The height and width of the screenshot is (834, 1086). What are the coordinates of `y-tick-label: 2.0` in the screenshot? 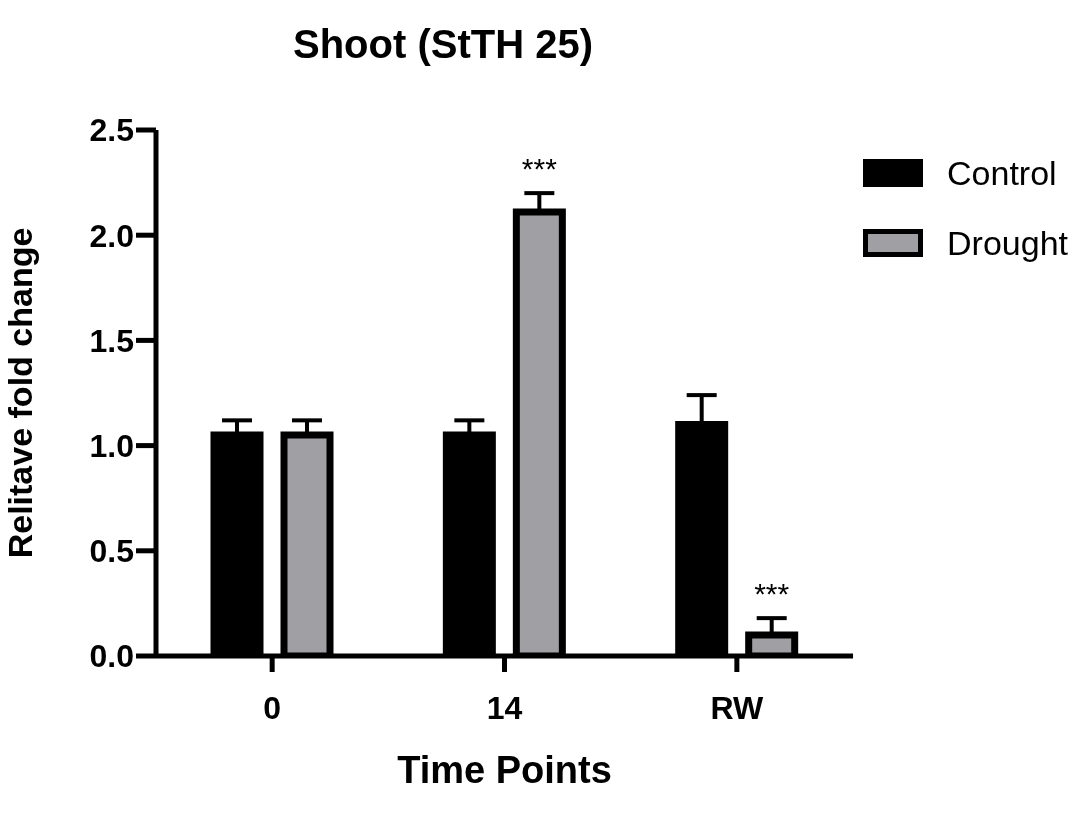 It's located at (111, 235).